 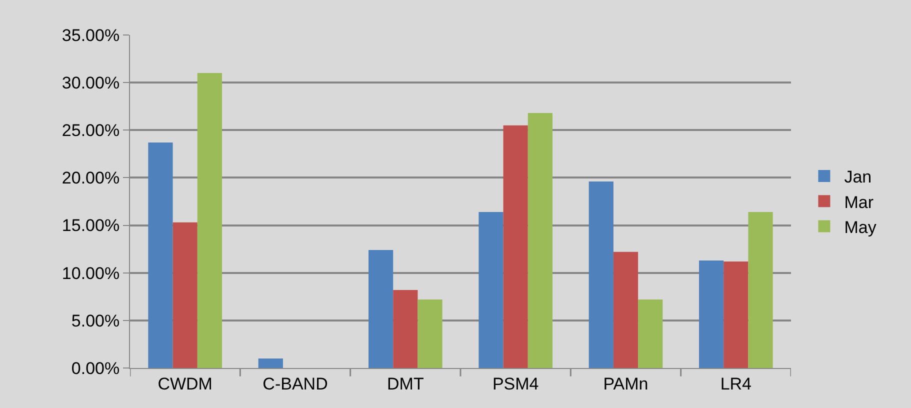 I want to click on y-tick-label: 20.00%, so click(x=91, y=178).